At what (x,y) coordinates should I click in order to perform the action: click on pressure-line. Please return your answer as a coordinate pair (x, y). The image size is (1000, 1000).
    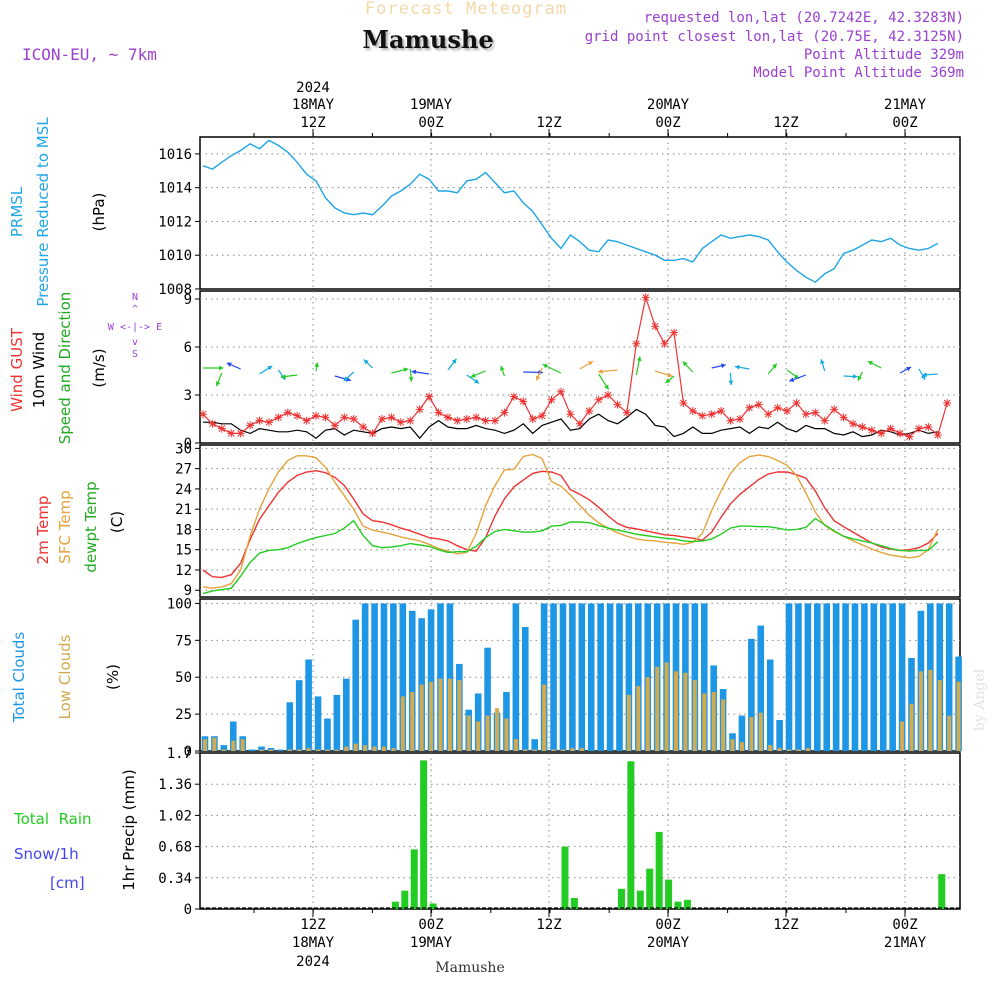
    Looking at the image, I should click on (570, 211).